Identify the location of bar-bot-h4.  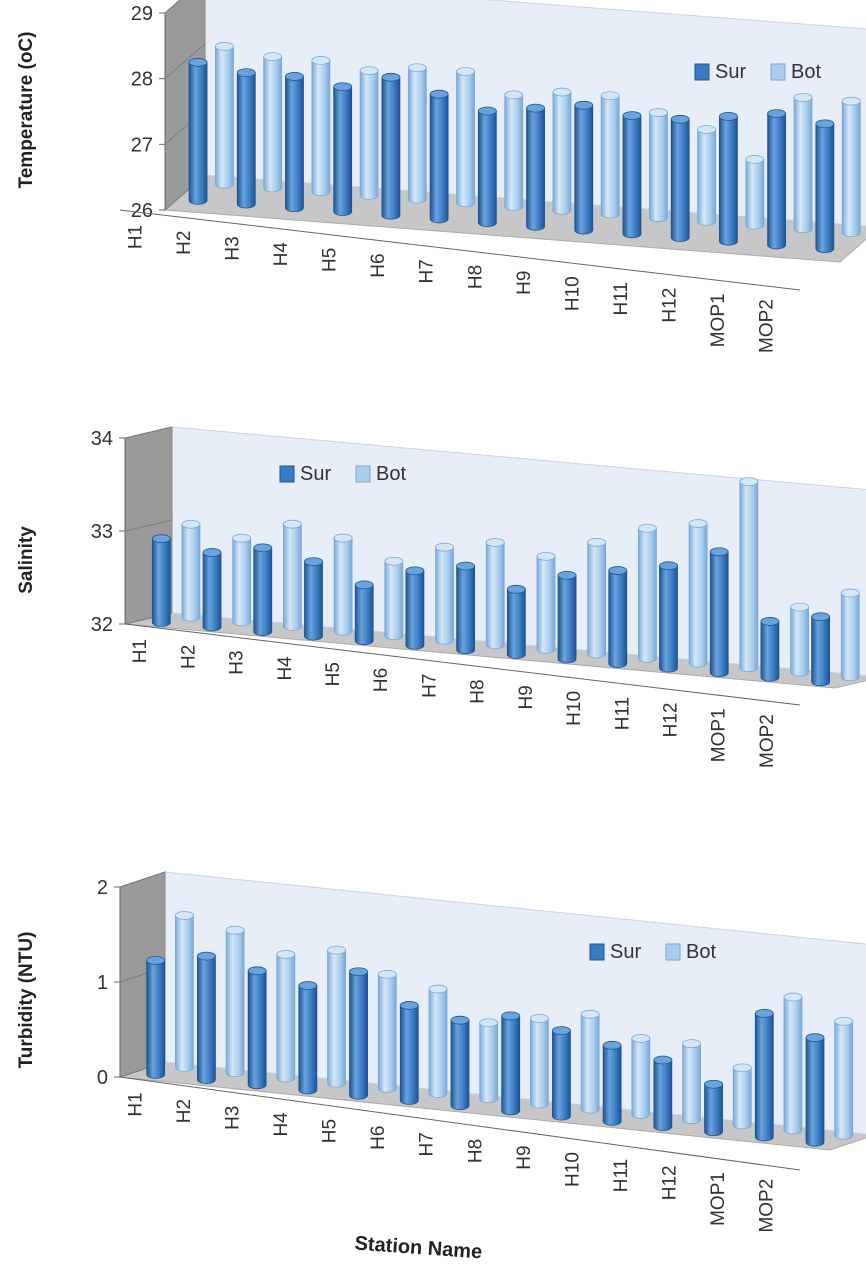
(343, 584).